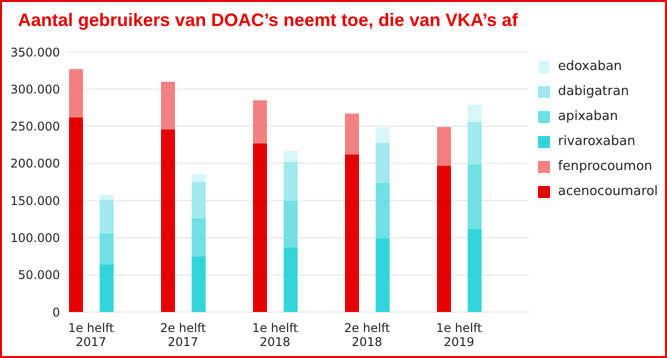  I want to click on legend-label: dabigatran, so click(593, 91).